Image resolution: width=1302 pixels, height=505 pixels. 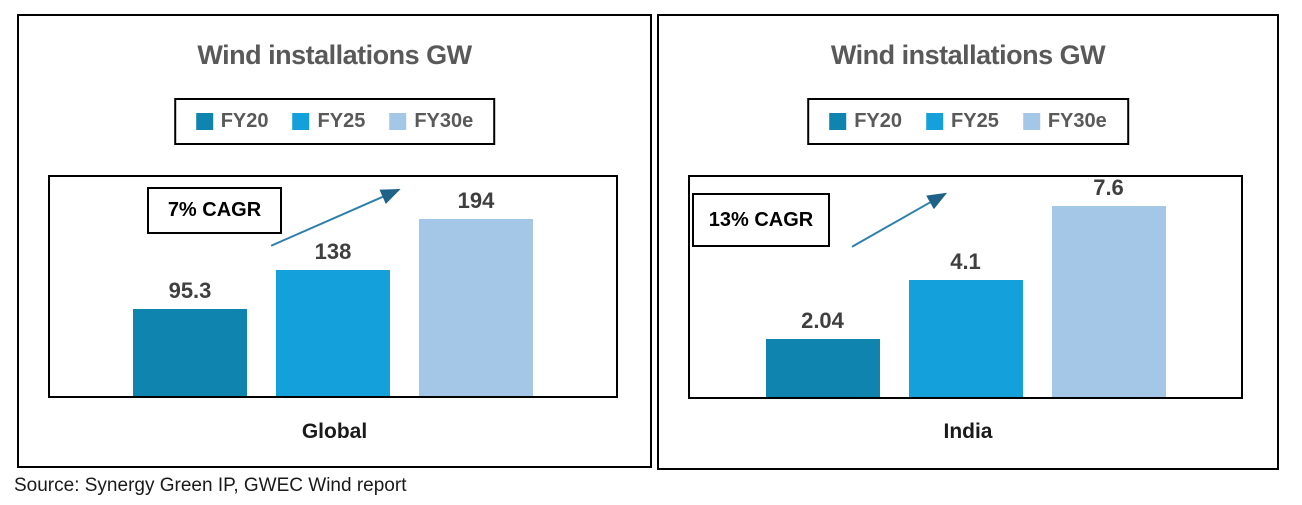 What do you see at coordinates (822, 368) in the screenshot?
I see `bar-fy20-india` at bounding box center [822, 368].